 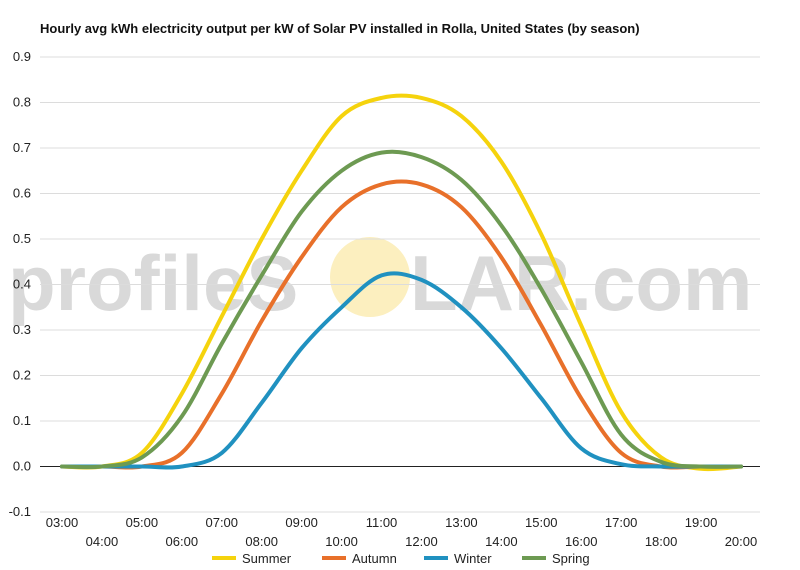 What do you see at coordinates (20, 511) in the screenshot?
I see `y-tick-label: -0.1` at bounding box center [20, 511].